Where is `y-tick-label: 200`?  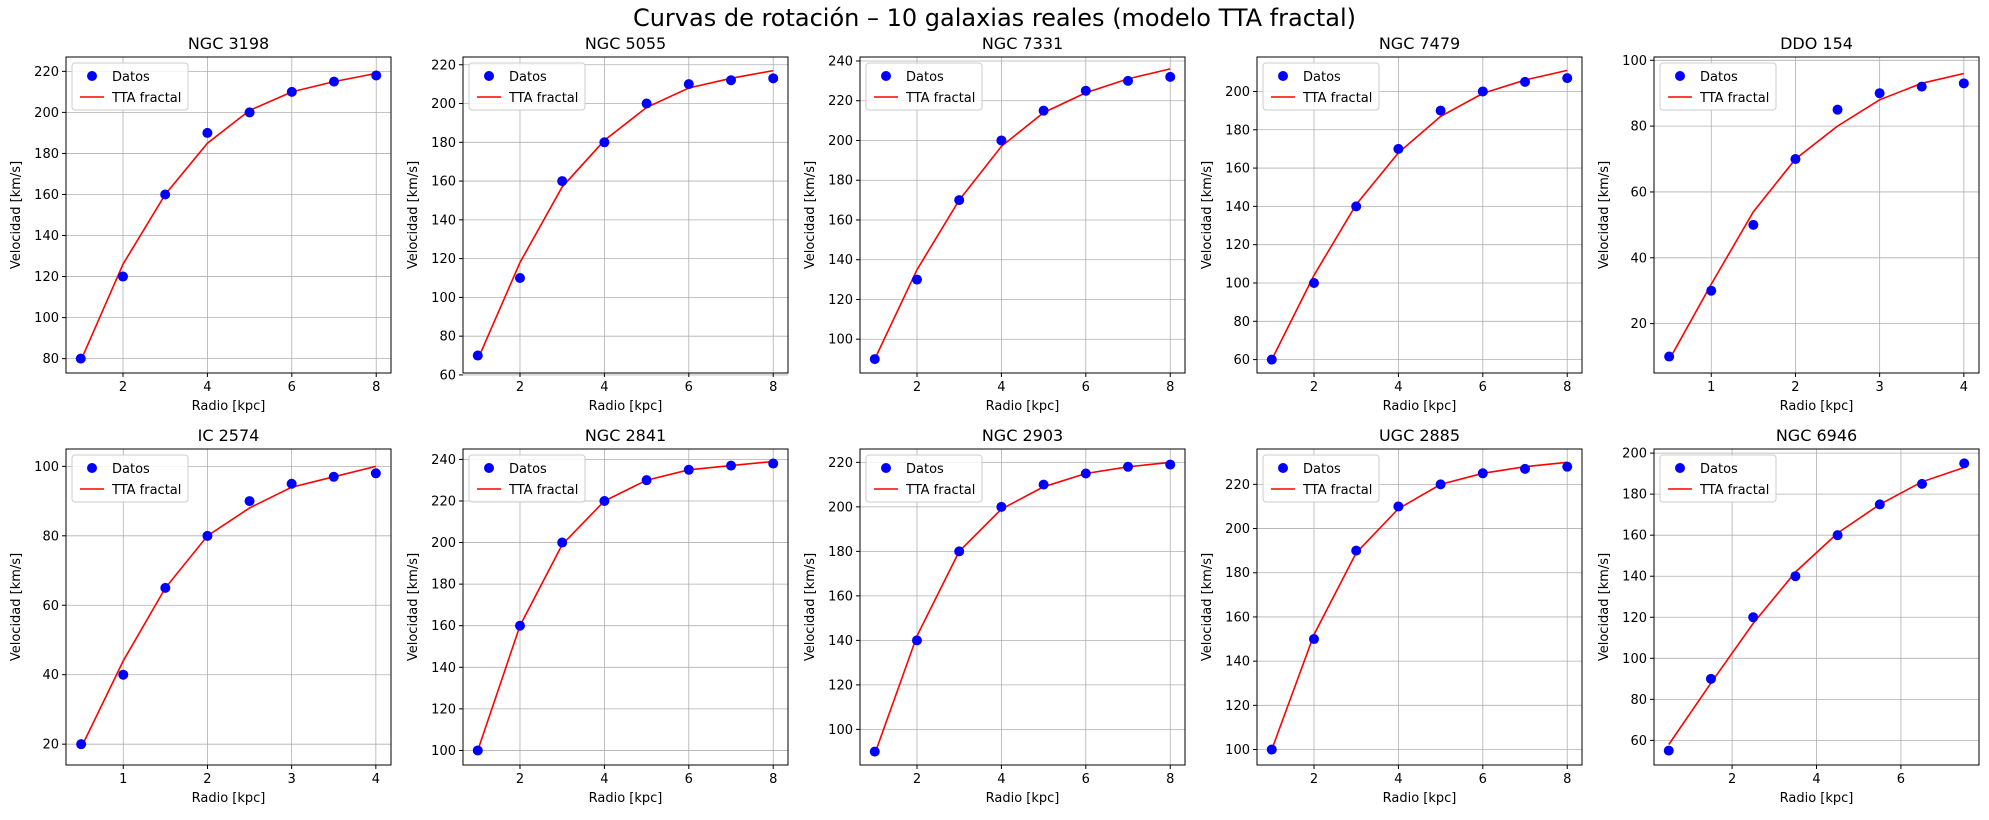 y-tick-label: 200 is located at coordinates (1634, 454).